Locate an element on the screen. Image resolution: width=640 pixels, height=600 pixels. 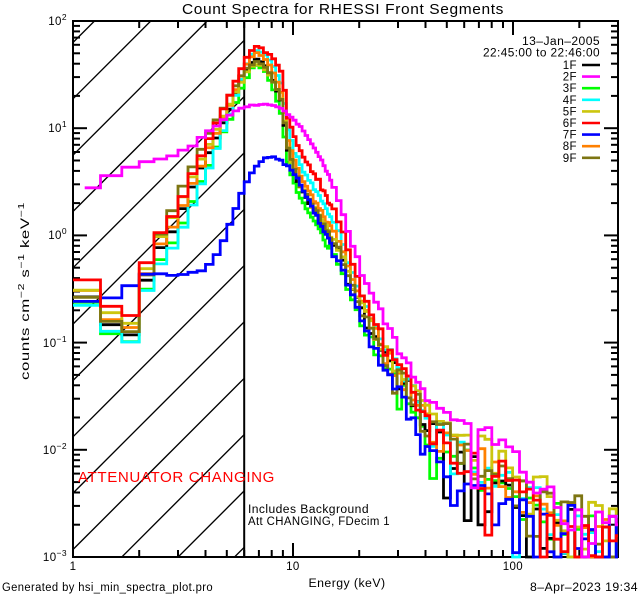
svg-text: 7F is located at coordinates (570, 136).